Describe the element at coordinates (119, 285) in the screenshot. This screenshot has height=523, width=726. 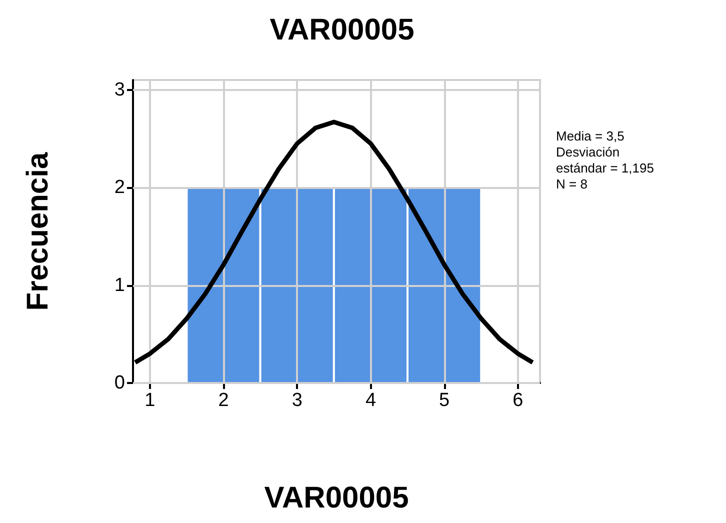
I see `y-tick-label: 1` at that location.